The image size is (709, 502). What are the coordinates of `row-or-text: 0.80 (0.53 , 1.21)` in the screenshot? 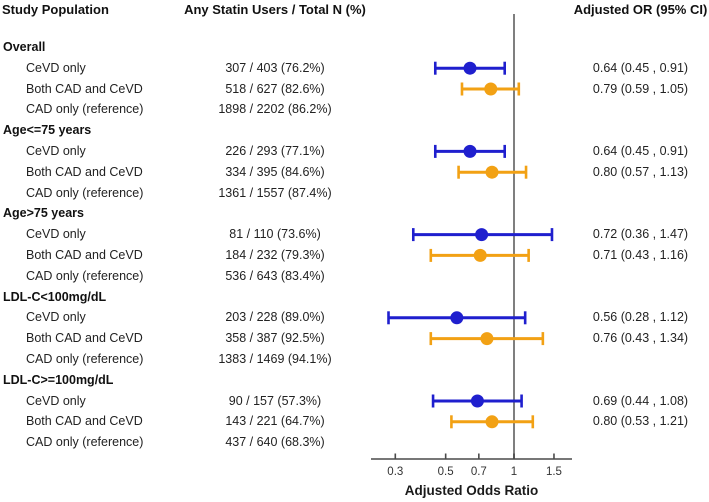 It's located at (640, 421).